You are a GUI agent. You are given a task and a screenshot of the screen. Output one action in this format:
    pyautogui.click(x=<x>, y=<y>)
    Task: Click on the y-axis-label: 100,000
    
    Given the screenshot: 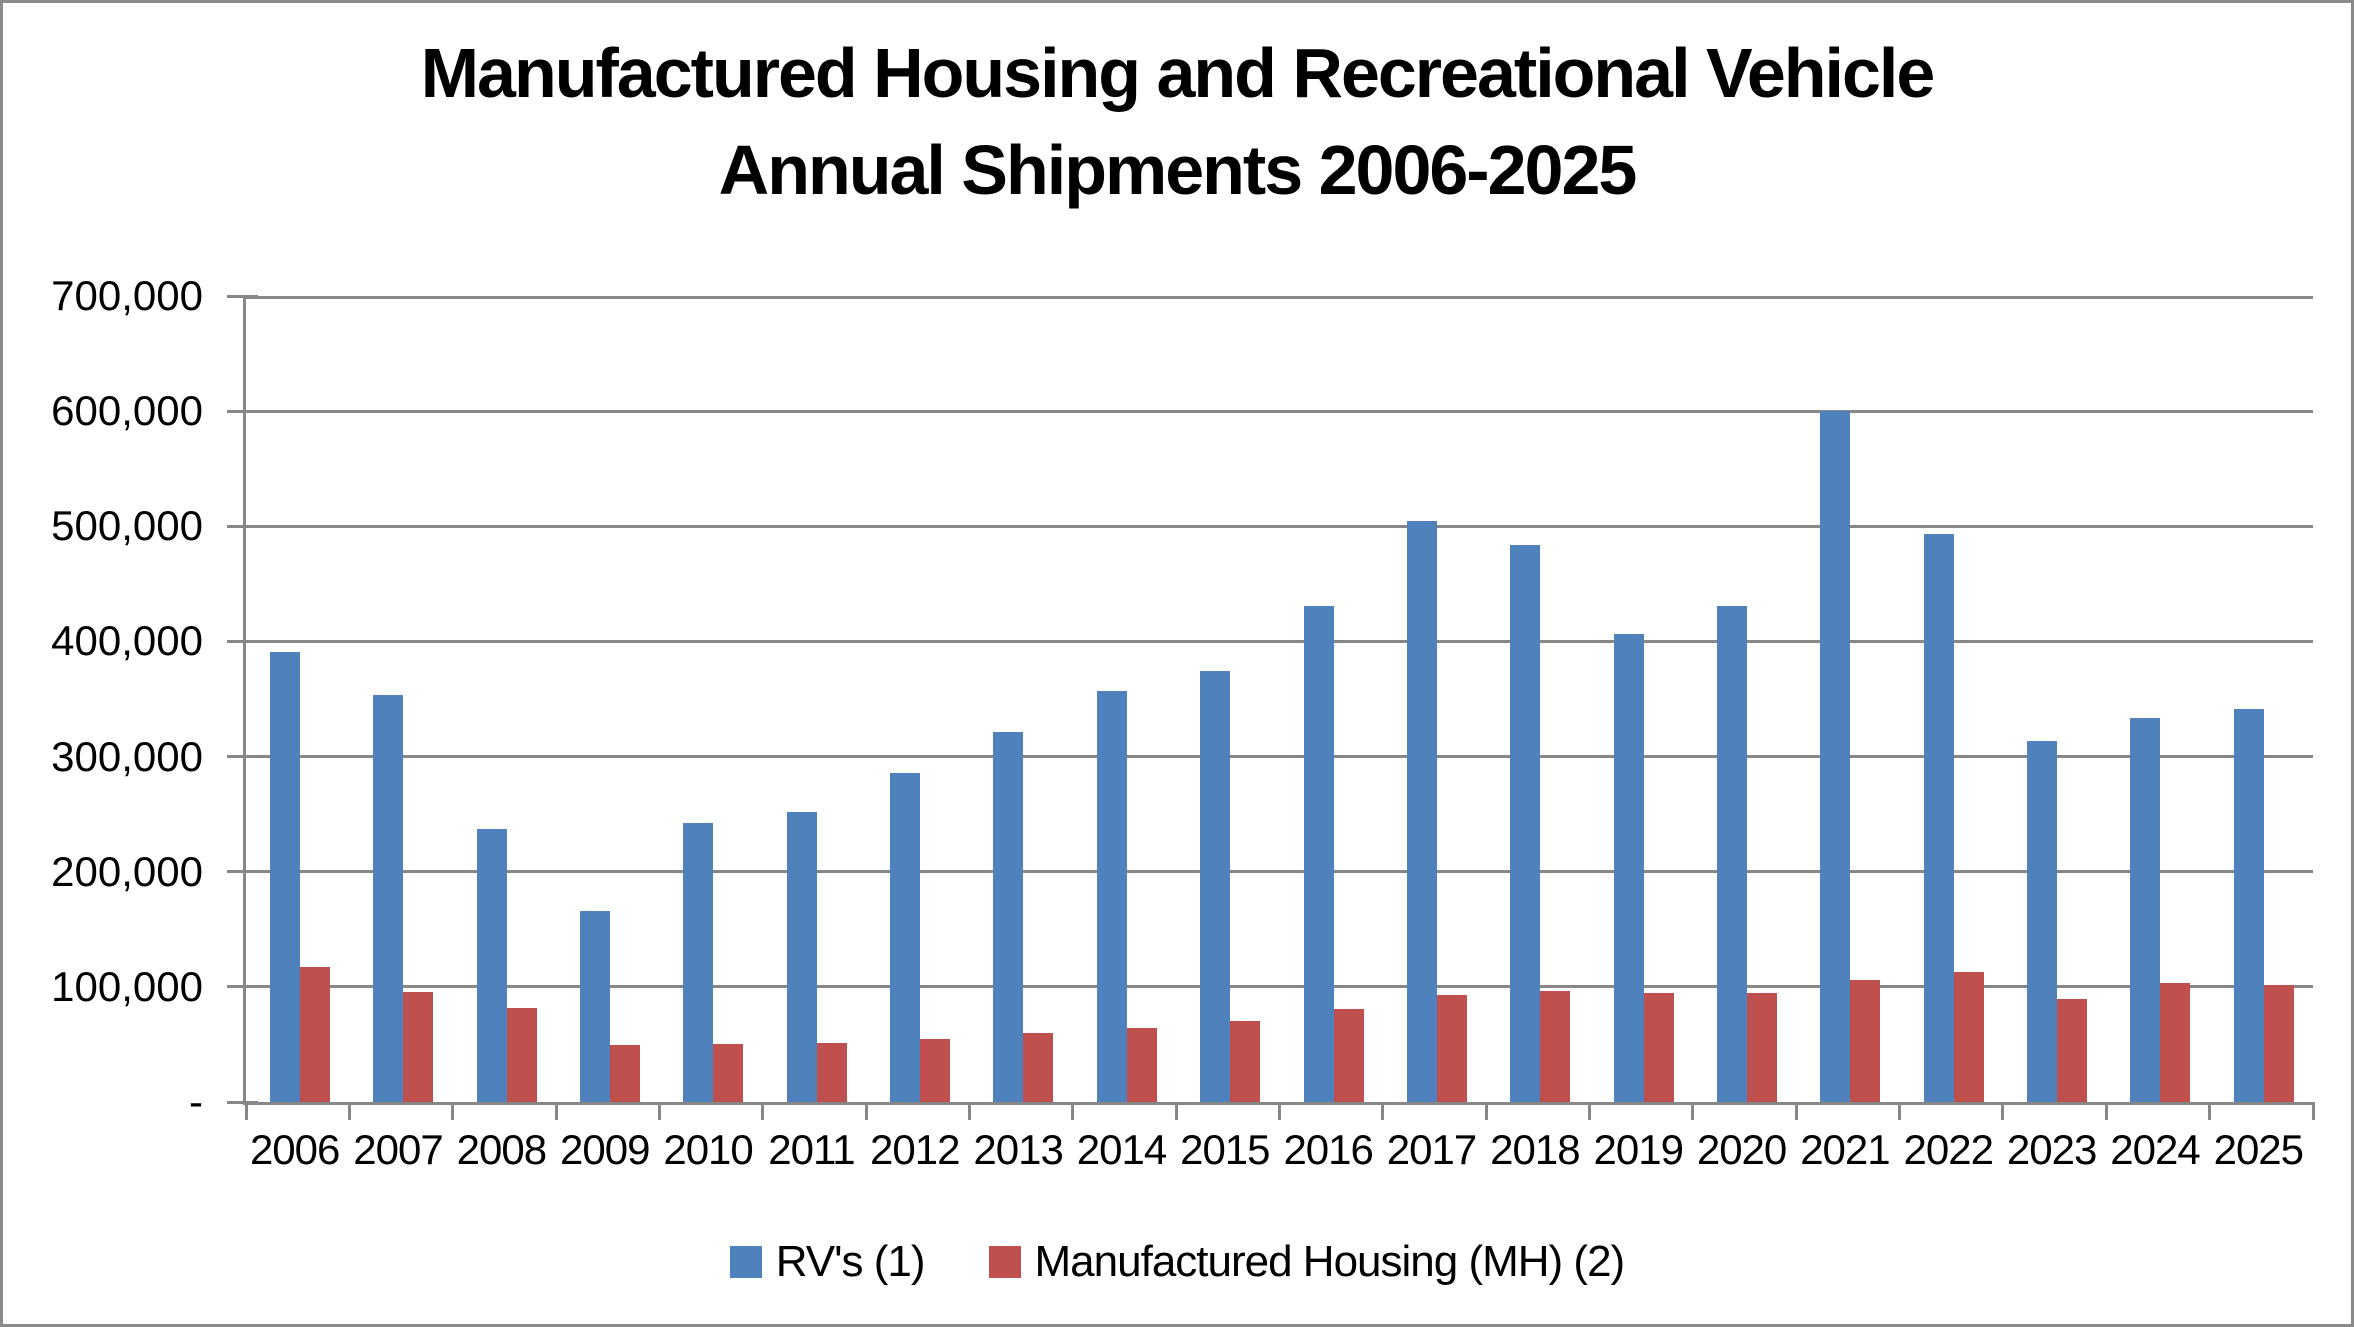 What is the action you would take?
    pyautogui.click(x=127, y=986)
    